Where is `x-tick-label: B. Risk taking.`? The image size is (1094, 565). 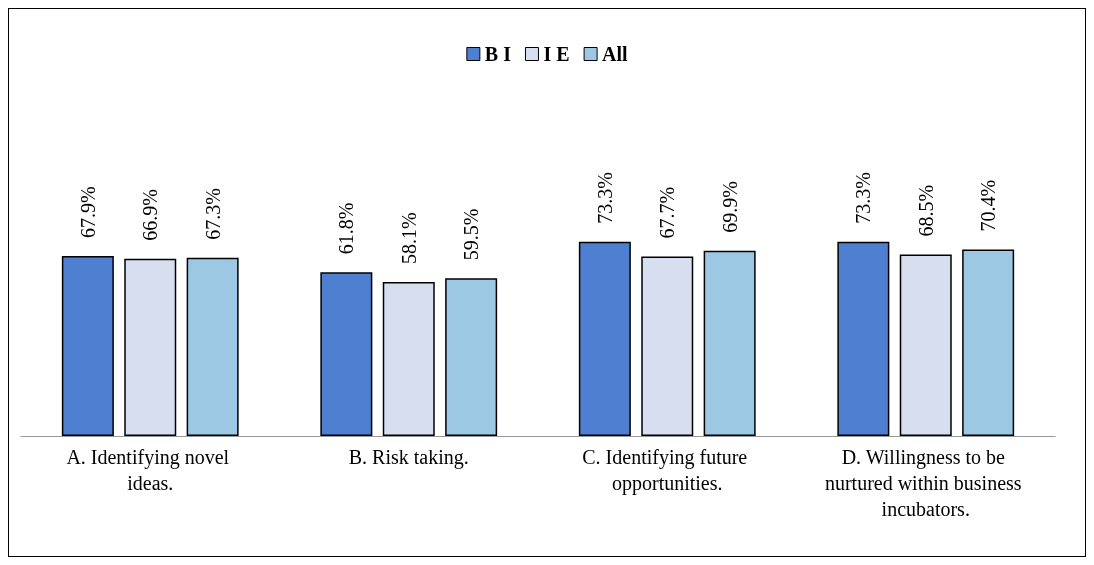
x-tick-label: B. Risk taking. is located at coordinates (408, 457).